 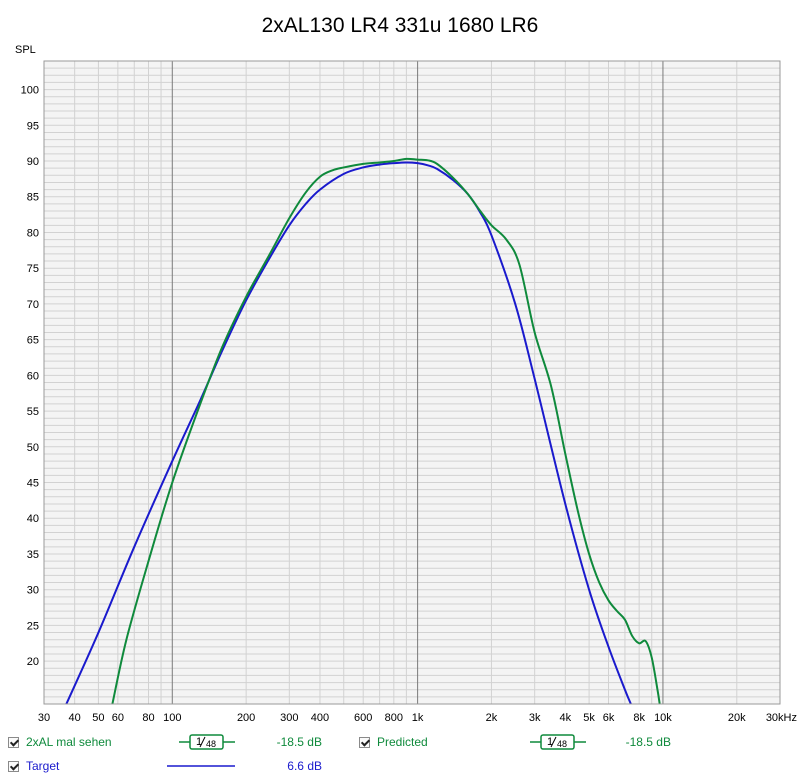 I want to click on smoothing-swatch-2xal: 1 48, so click(x=207, y=742).